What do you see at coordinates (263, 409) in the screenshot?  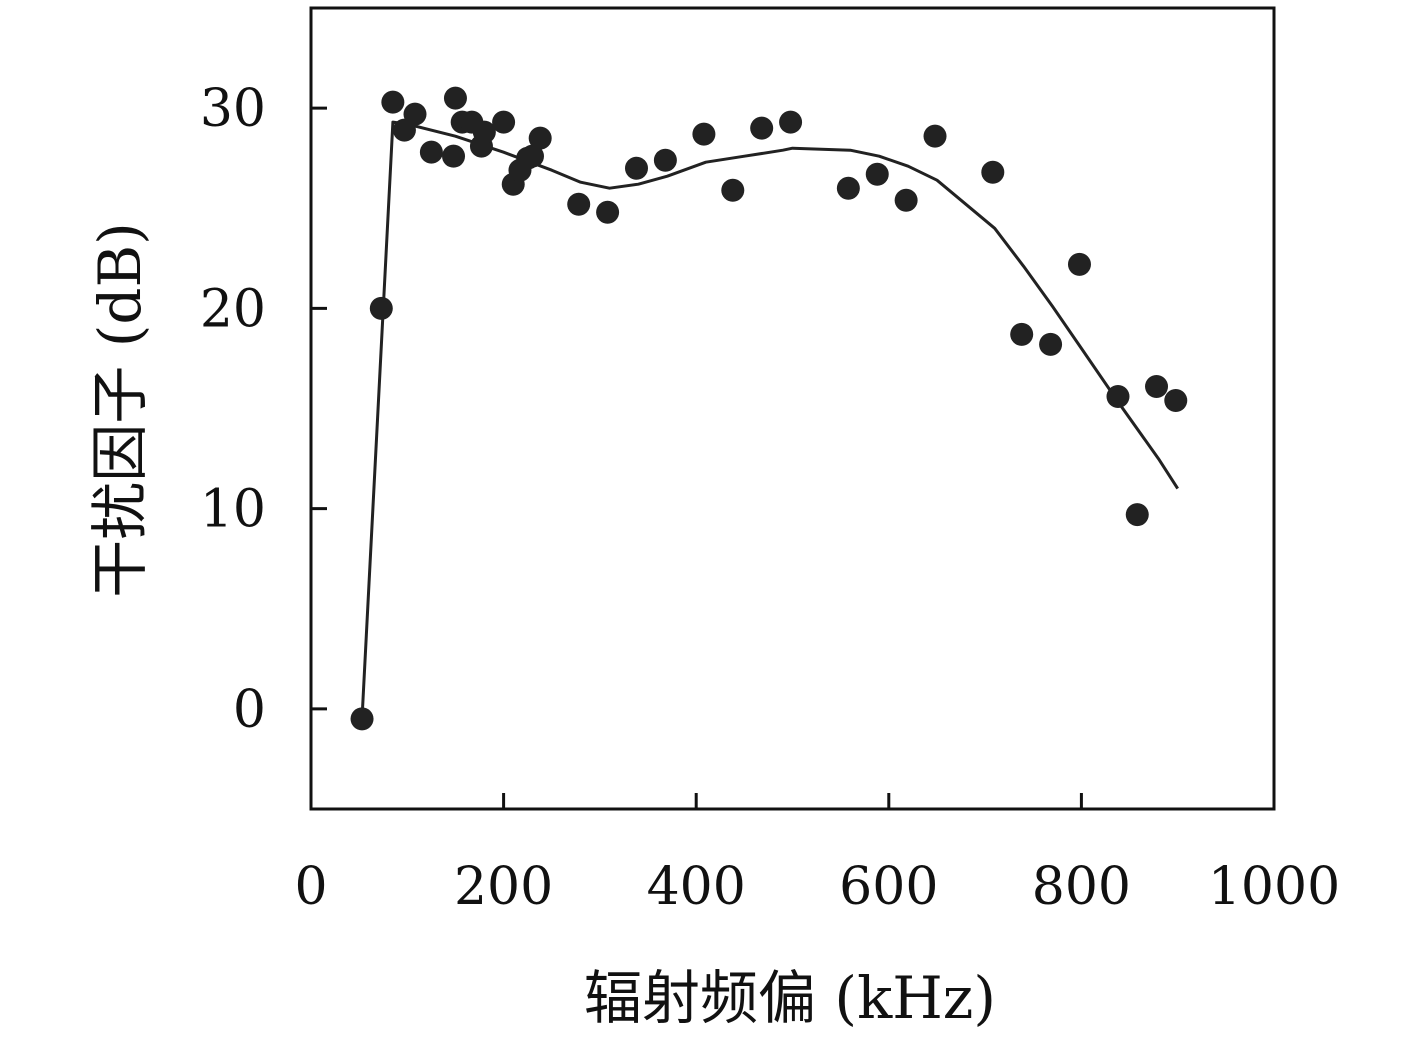 I see `y-axis: 0 10 20 30` at bounding box center [263, 409].